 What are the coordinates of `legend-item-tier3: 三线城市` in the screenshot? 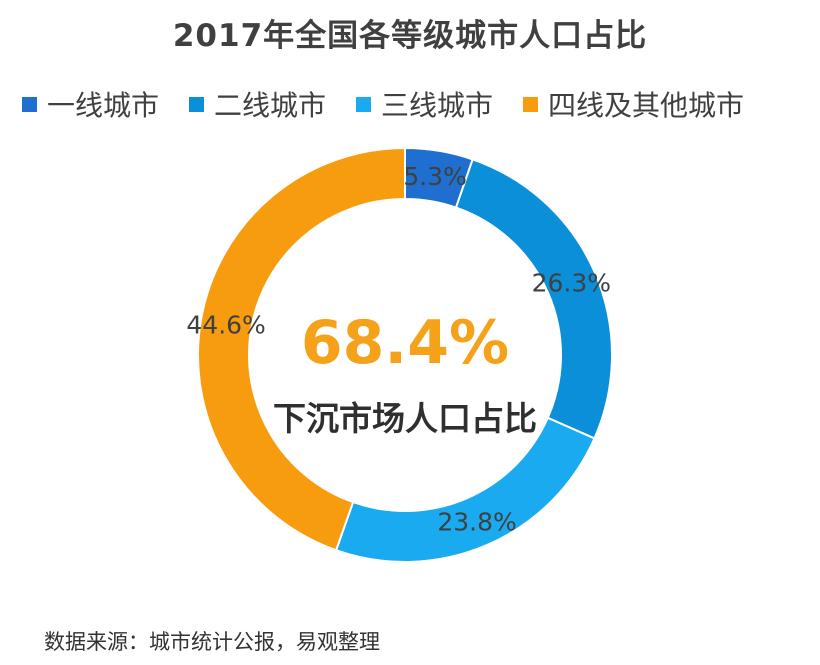 It's located at (424, 104).